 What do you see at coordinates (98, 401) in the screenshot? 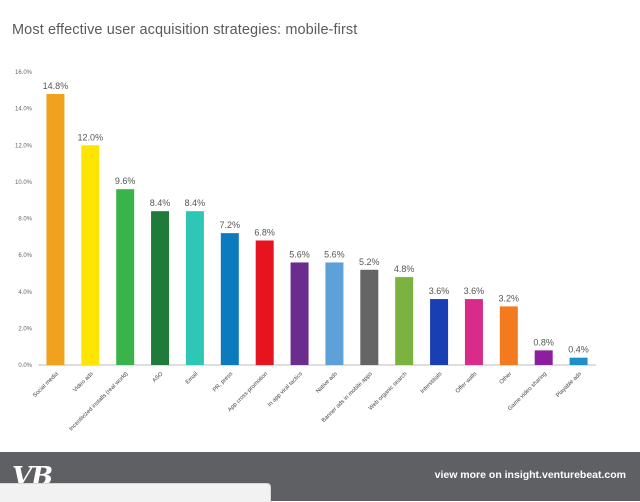
I see `x-tick-label: Incentivized installs (real world)` at bounding box center [98, 401].